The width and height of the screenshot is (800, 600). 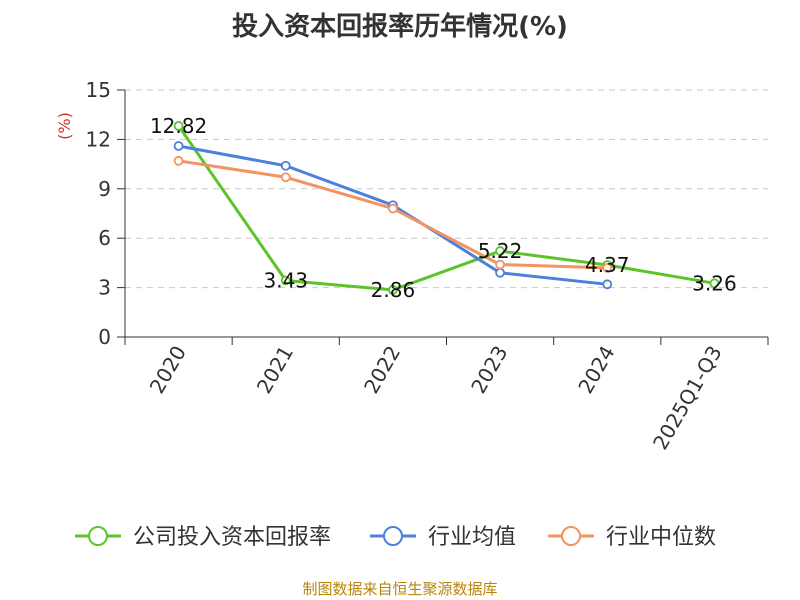 What do you see at coordinates (64, 126) in the screenshot?
I see `y-axis-unit-label: (%)` at bounding box center [64, 126].